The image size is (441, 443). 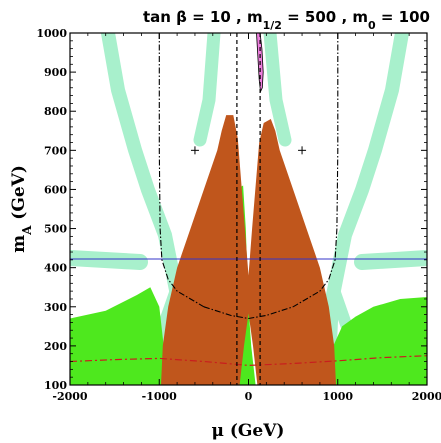 What do you see at coordinates (426, 396) in the screenshot?
I see `x-tick-label: 2000` at bounding box center [426, 396].